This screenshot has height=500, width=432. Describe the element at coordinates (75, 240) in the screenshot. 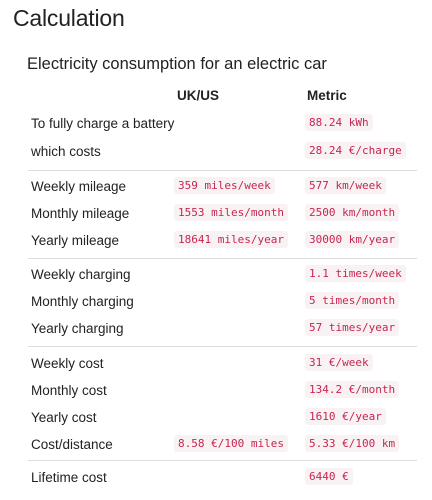

I see `row-label: Yearly mileage` at that location.